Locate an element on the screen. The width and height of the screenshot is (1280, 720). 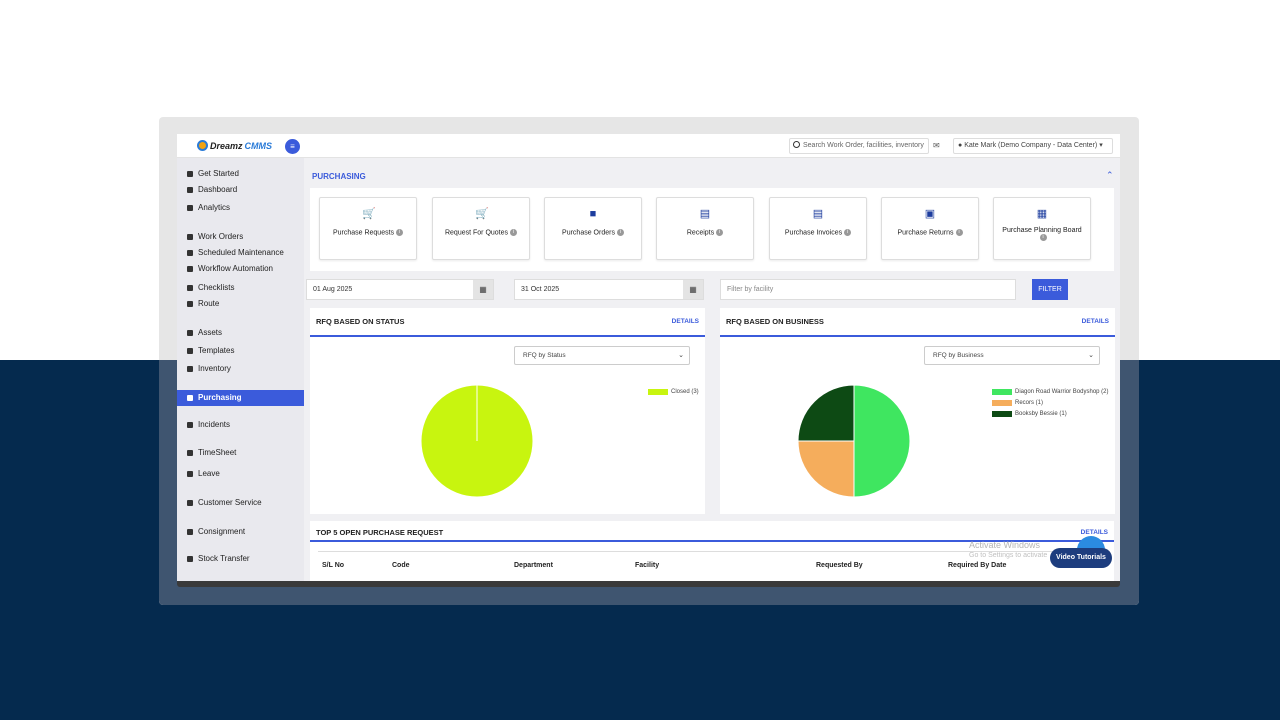
legend-item: Booksby Bessie (1) is located at coordinates (1050, 413).